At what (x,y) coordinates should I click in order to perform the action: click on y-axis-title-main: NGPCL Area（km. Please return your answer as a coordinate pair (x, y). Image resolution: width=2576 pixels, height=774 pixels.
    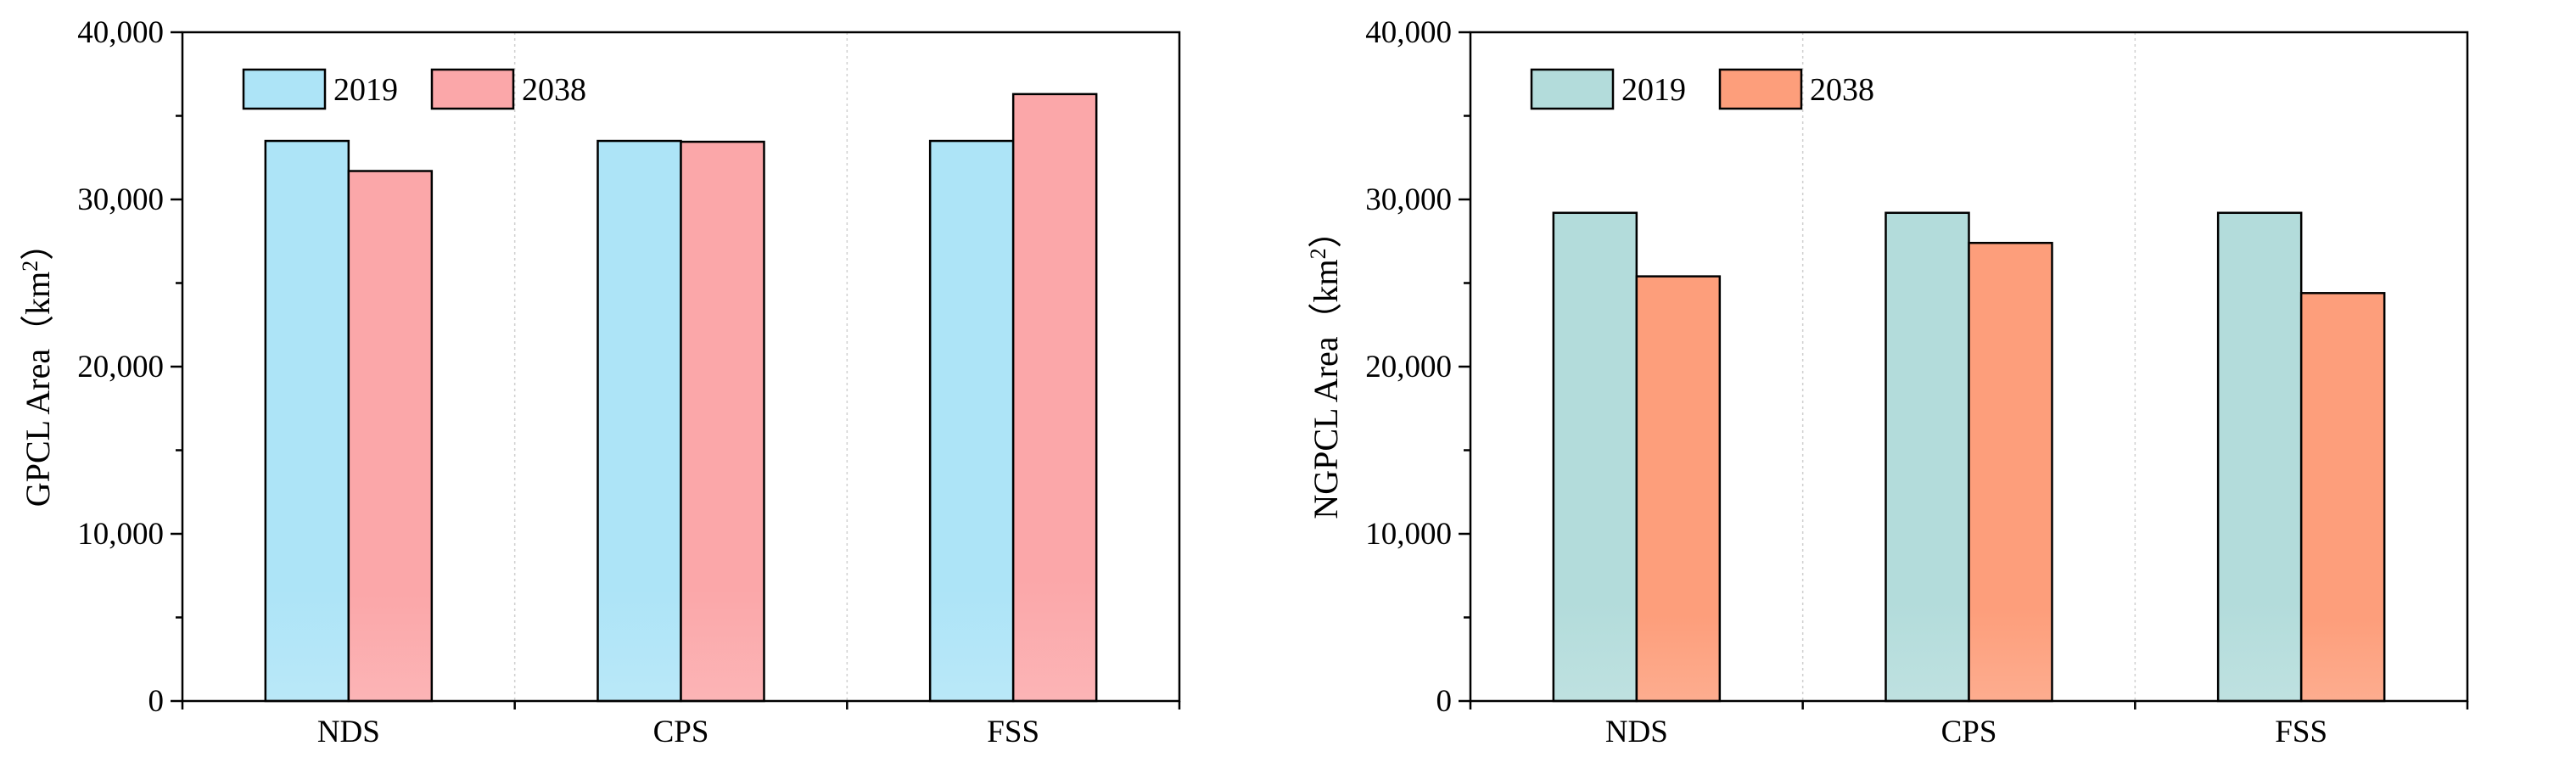
    Looking at the image, I should click on (1326, 389).